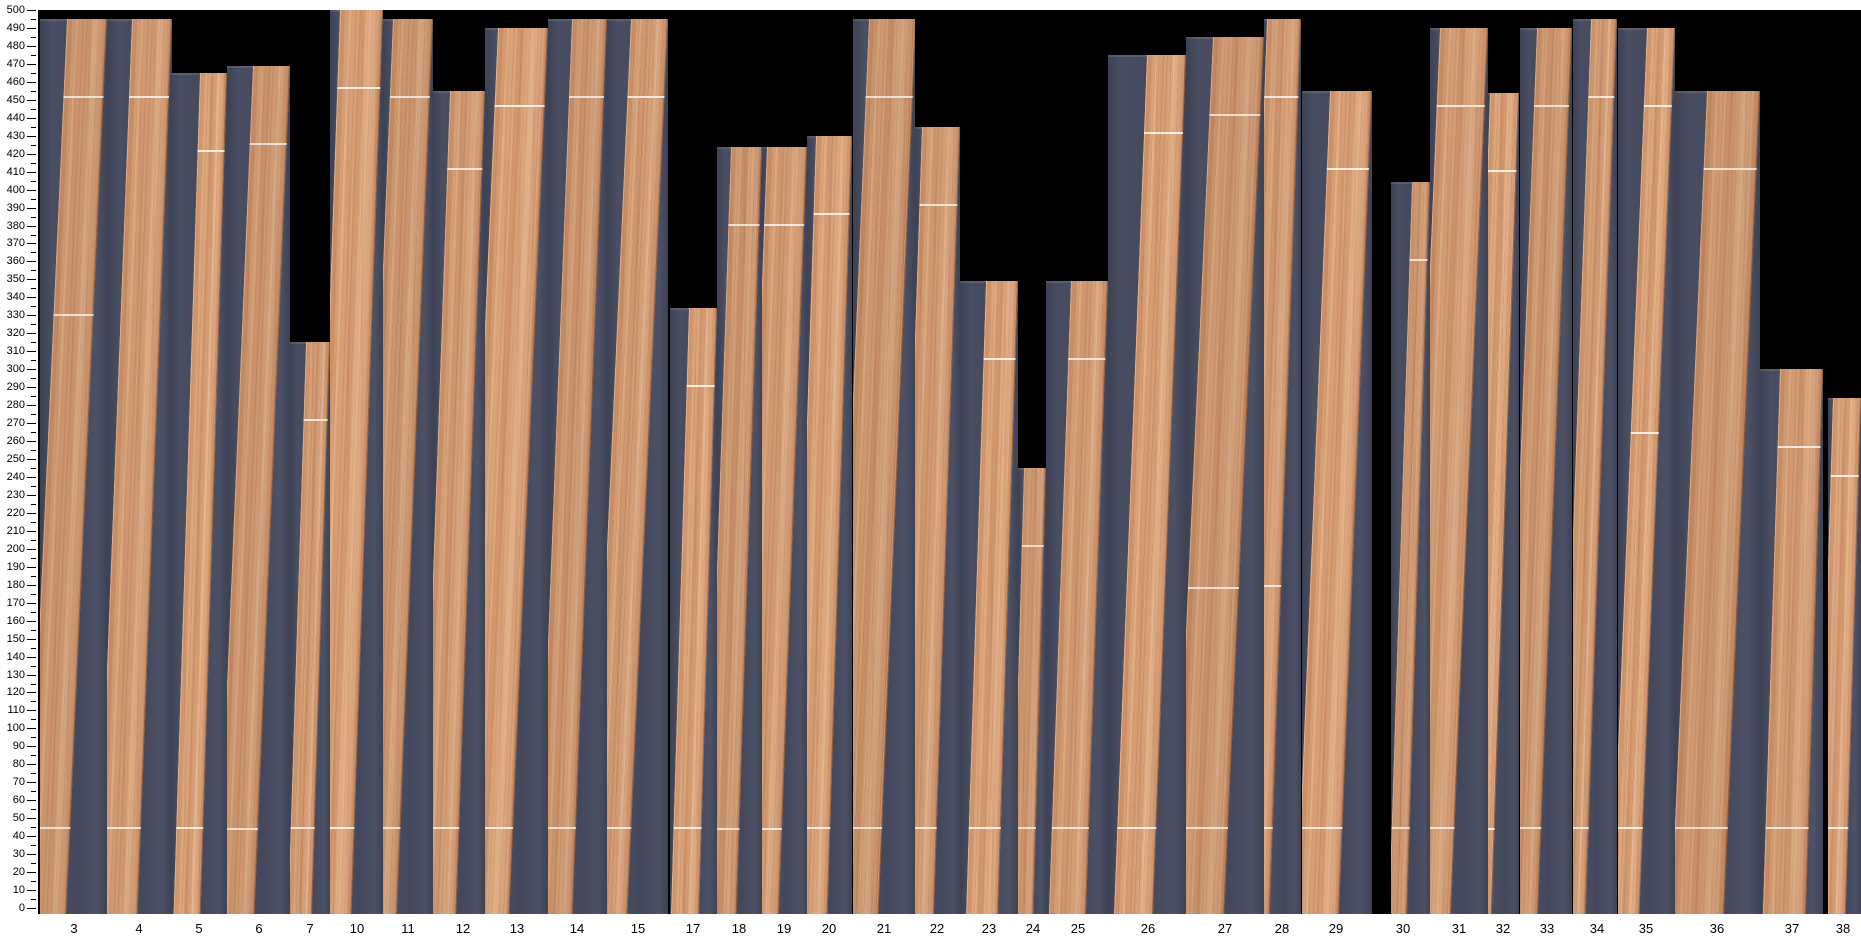 This screenshot has width=1861, height=950. What do you see at coordinates (15, 620) in the screenshot?
I see `y-tick-label: 160` at bounding box center [15, 620].